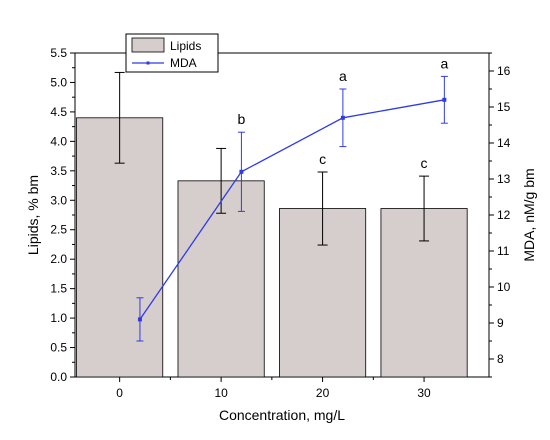 This screenshot has height=440, width=550. Describe the element at coordinates (504, 287) in the screenshot. I see `right-tick-label: 10` at that location.